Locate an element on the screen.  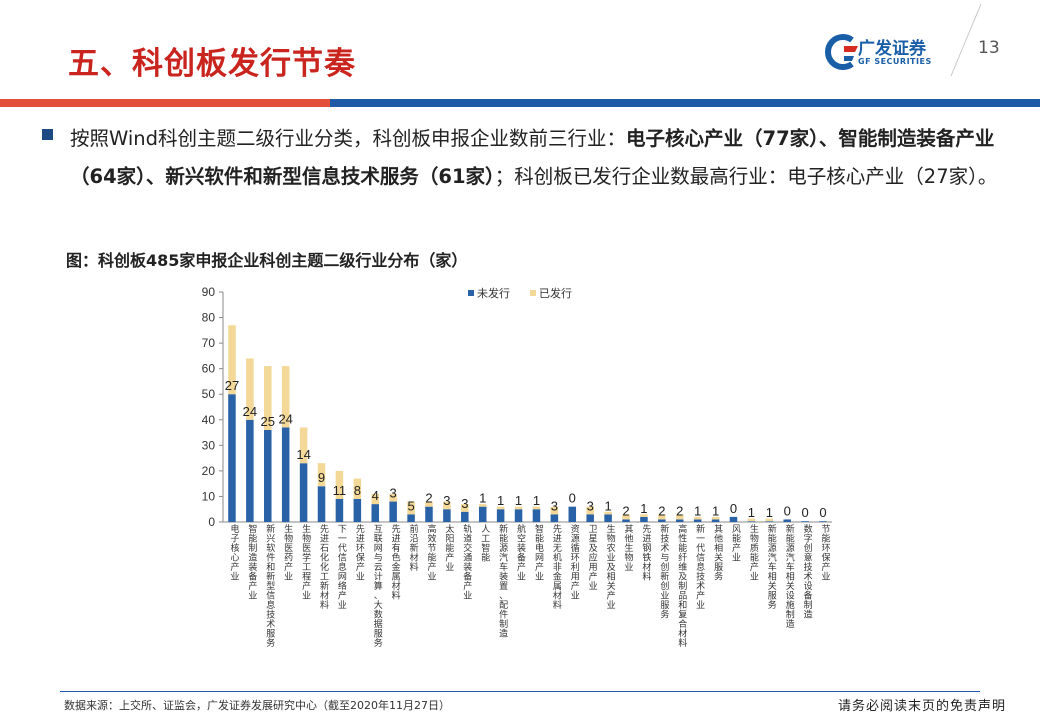
divider-slash is located at coordinates (966, 40).